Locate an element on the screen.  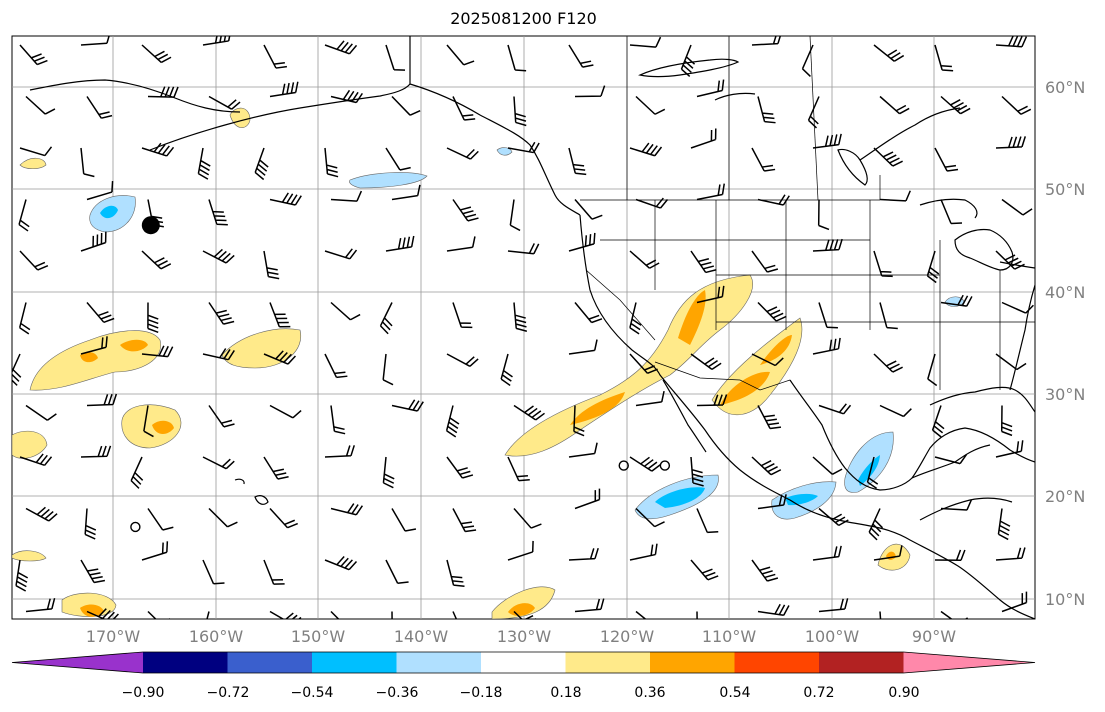
lat-label: 40°N is located at coordinates (1065, 292).